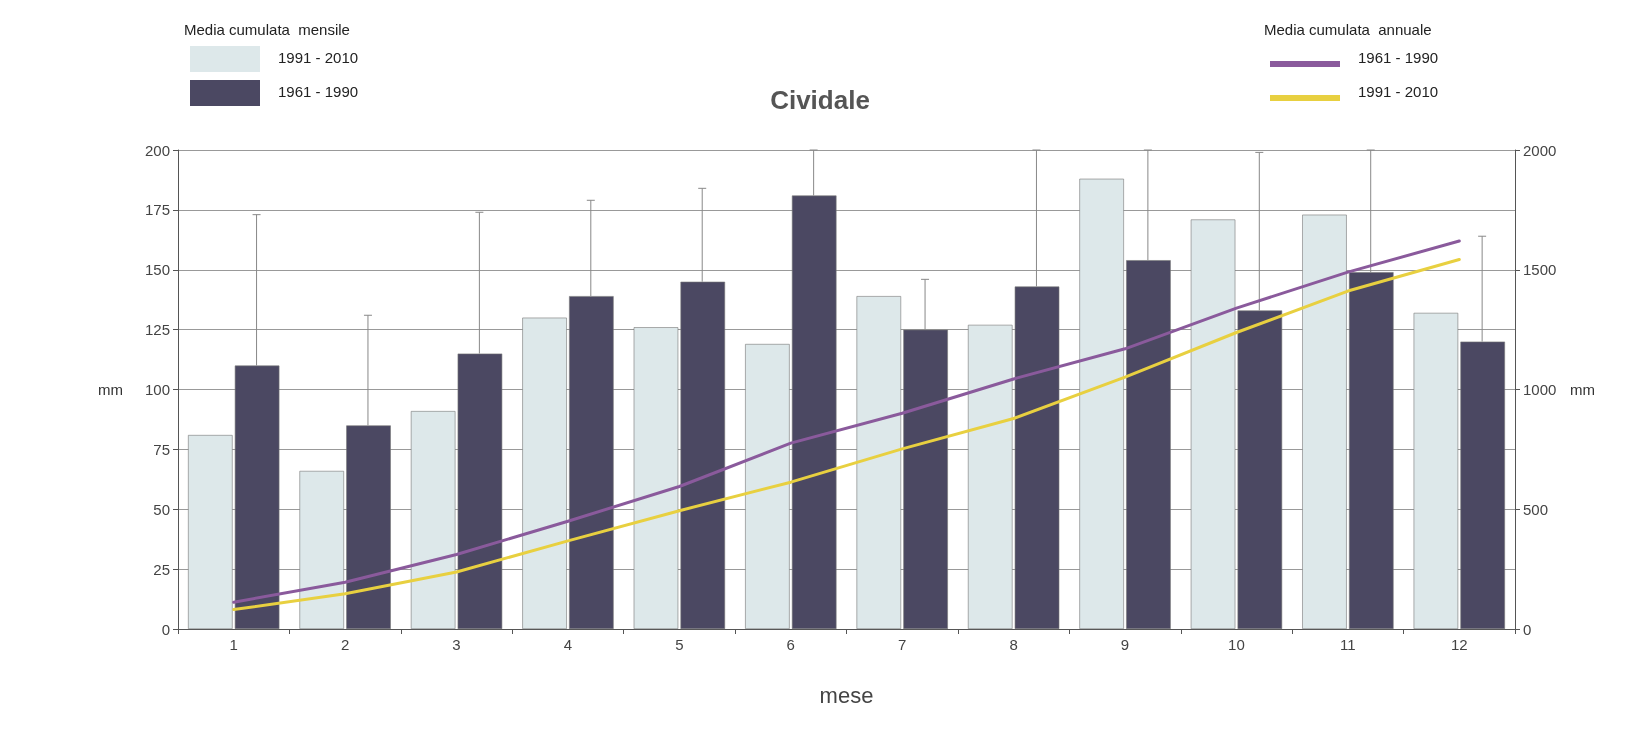 The height and width of the screenshot is (738, 1640). I want to click on x-tick-label: 11, so click(1348, 644).